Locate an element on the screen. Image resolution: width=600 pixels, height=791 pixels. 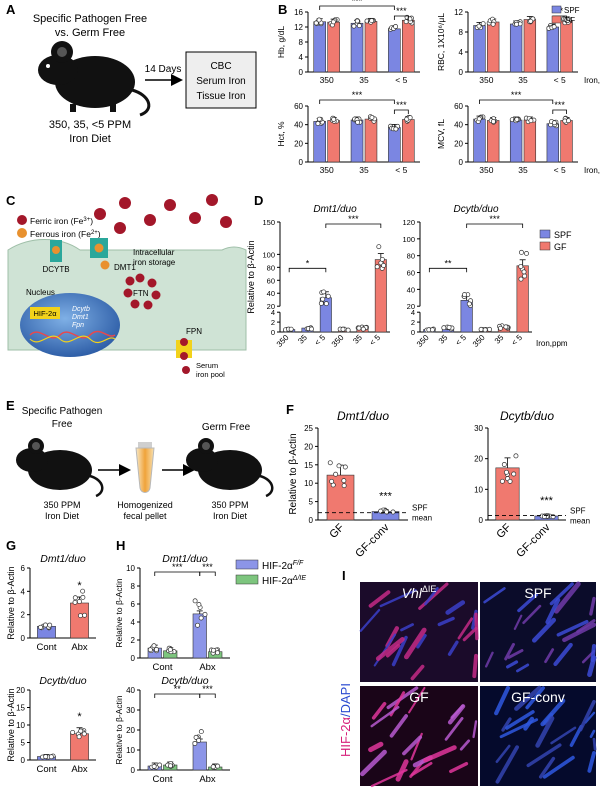
legend-label-spf: SPF is located at coordinates (572, 10).